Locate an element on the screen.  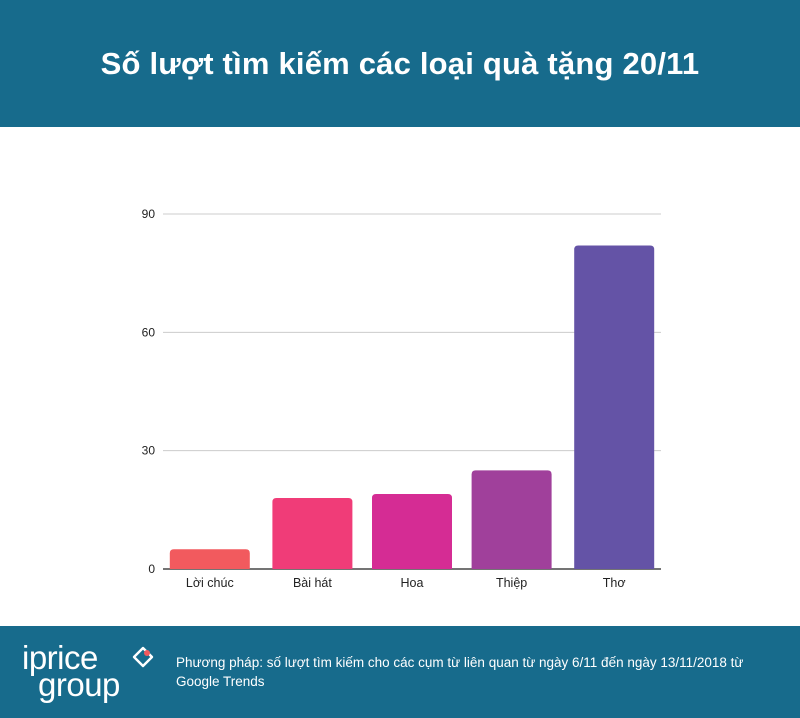
logo-line-2: group is located at coordinates (79, 684).